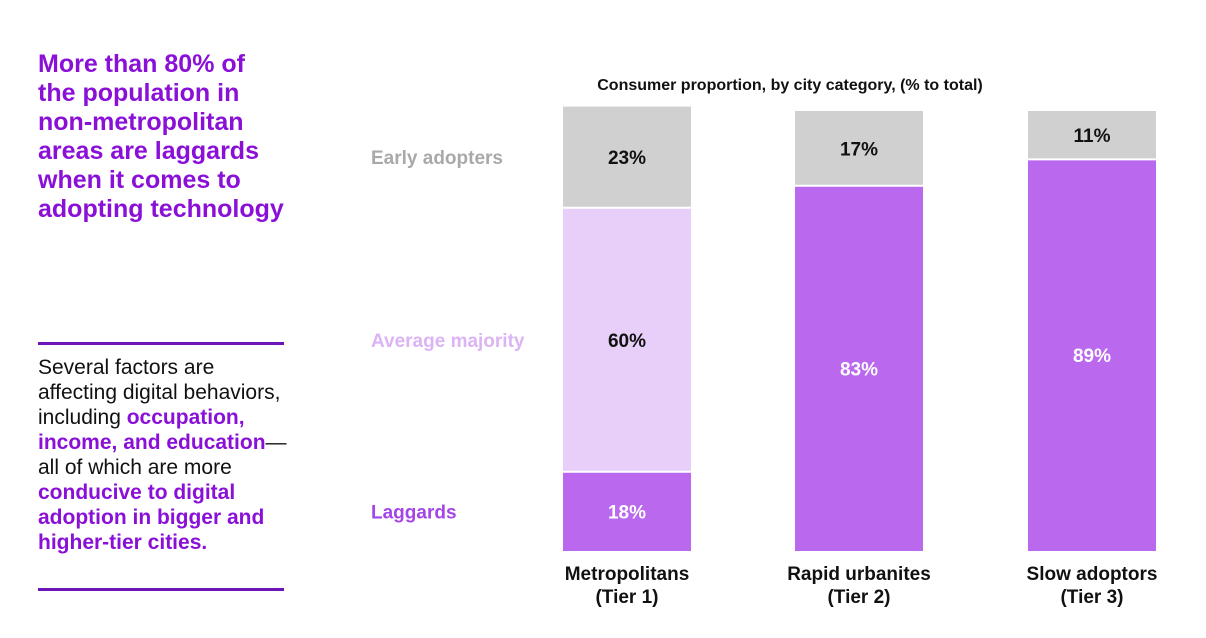 This screenshot has height=638, width=1206. I want to click on data-label-early-adopters-3: 11%, so click(1092, 136).